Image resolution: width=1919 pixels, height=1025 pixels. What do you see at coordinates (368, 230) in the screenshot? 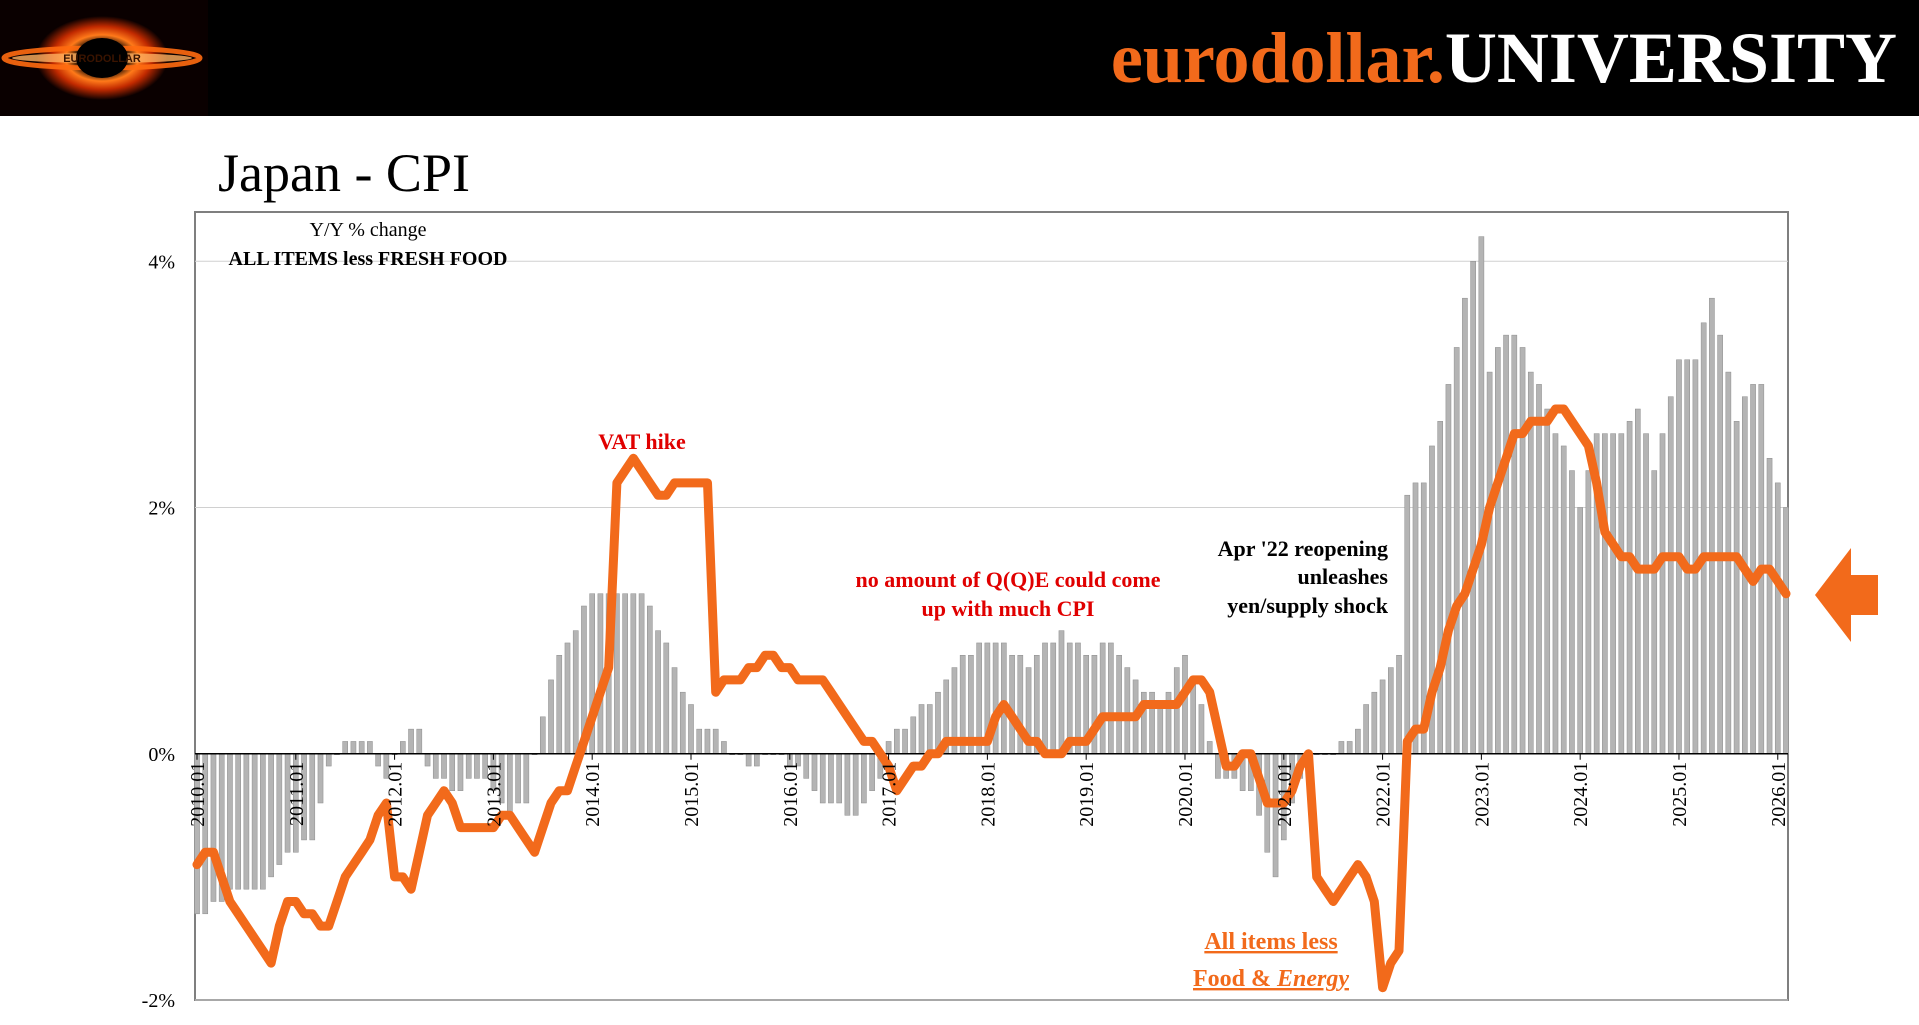
I see `chart-subtitle: Y/Y % change` at bounding box center [368, 230].